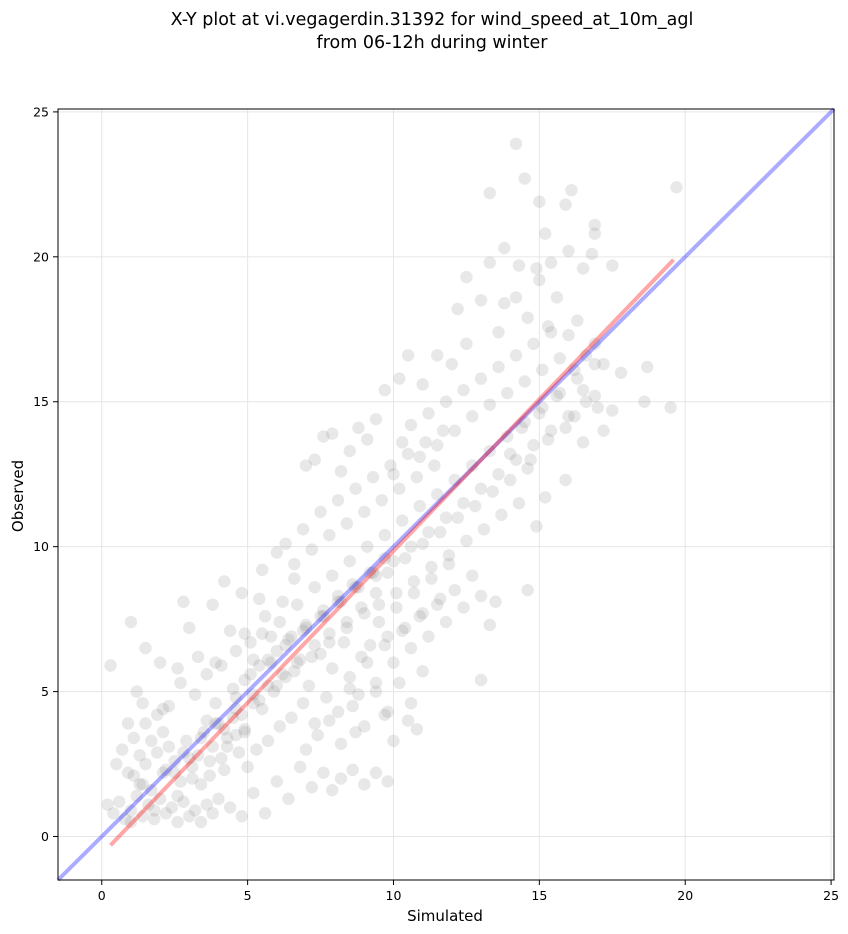 The height and width of the screenshot is (934, 848). I want to click on y-tick-label: 0, so click(45, 836).